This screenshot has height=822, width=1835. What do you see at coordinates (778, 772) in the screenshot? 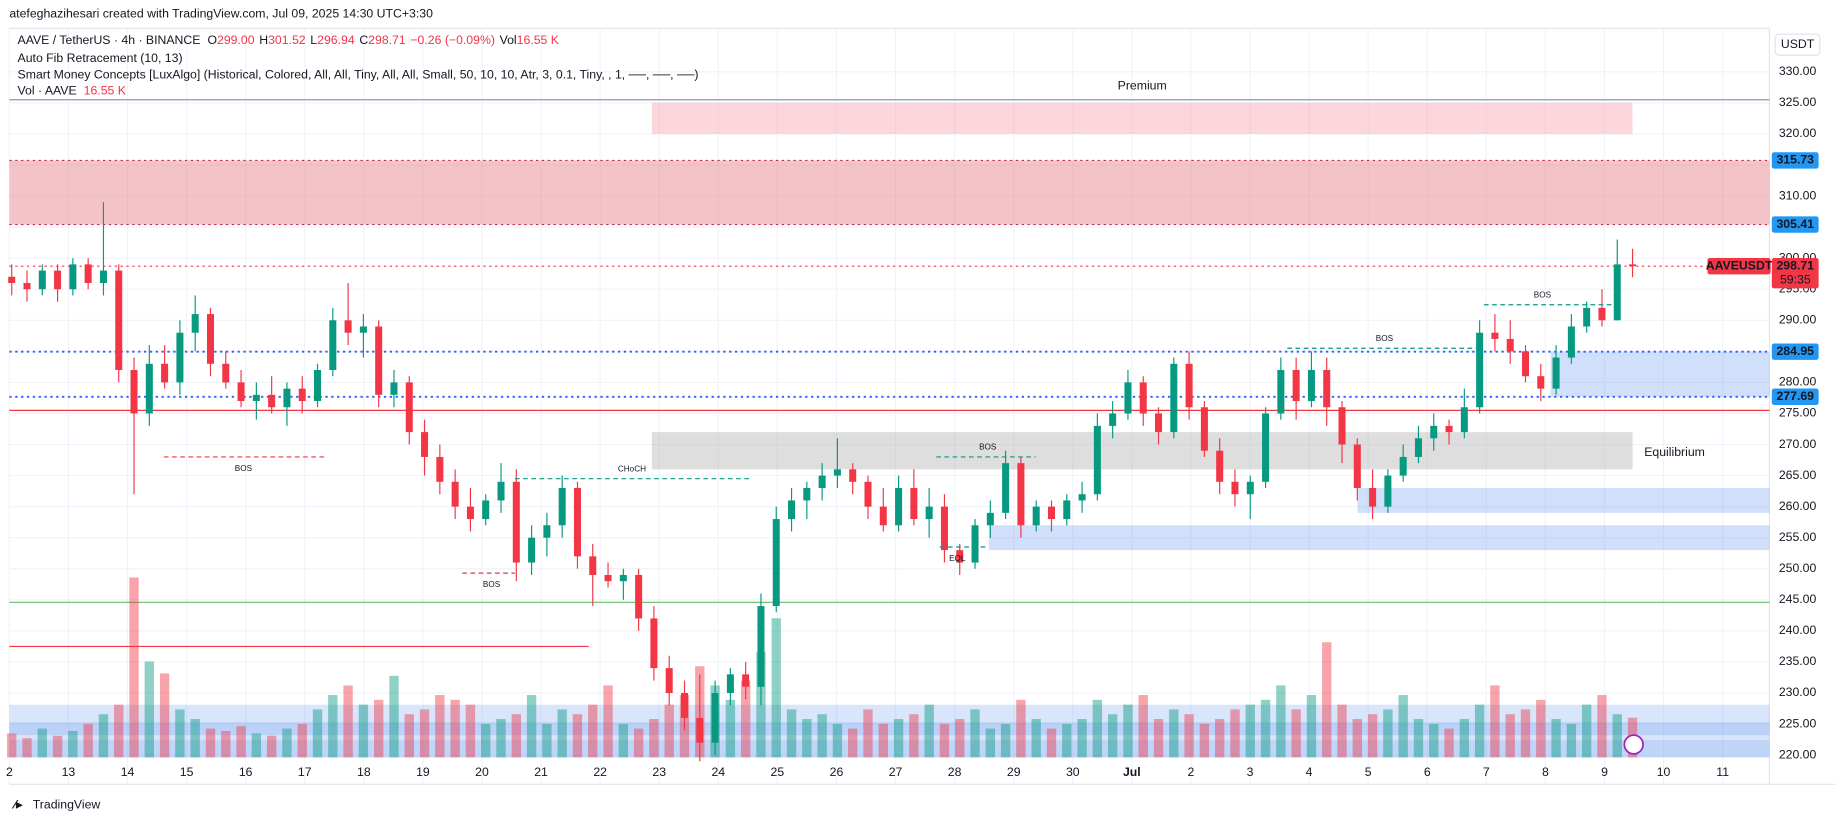
I see `x-tick-label: 25` at bounding box center [778, 772].